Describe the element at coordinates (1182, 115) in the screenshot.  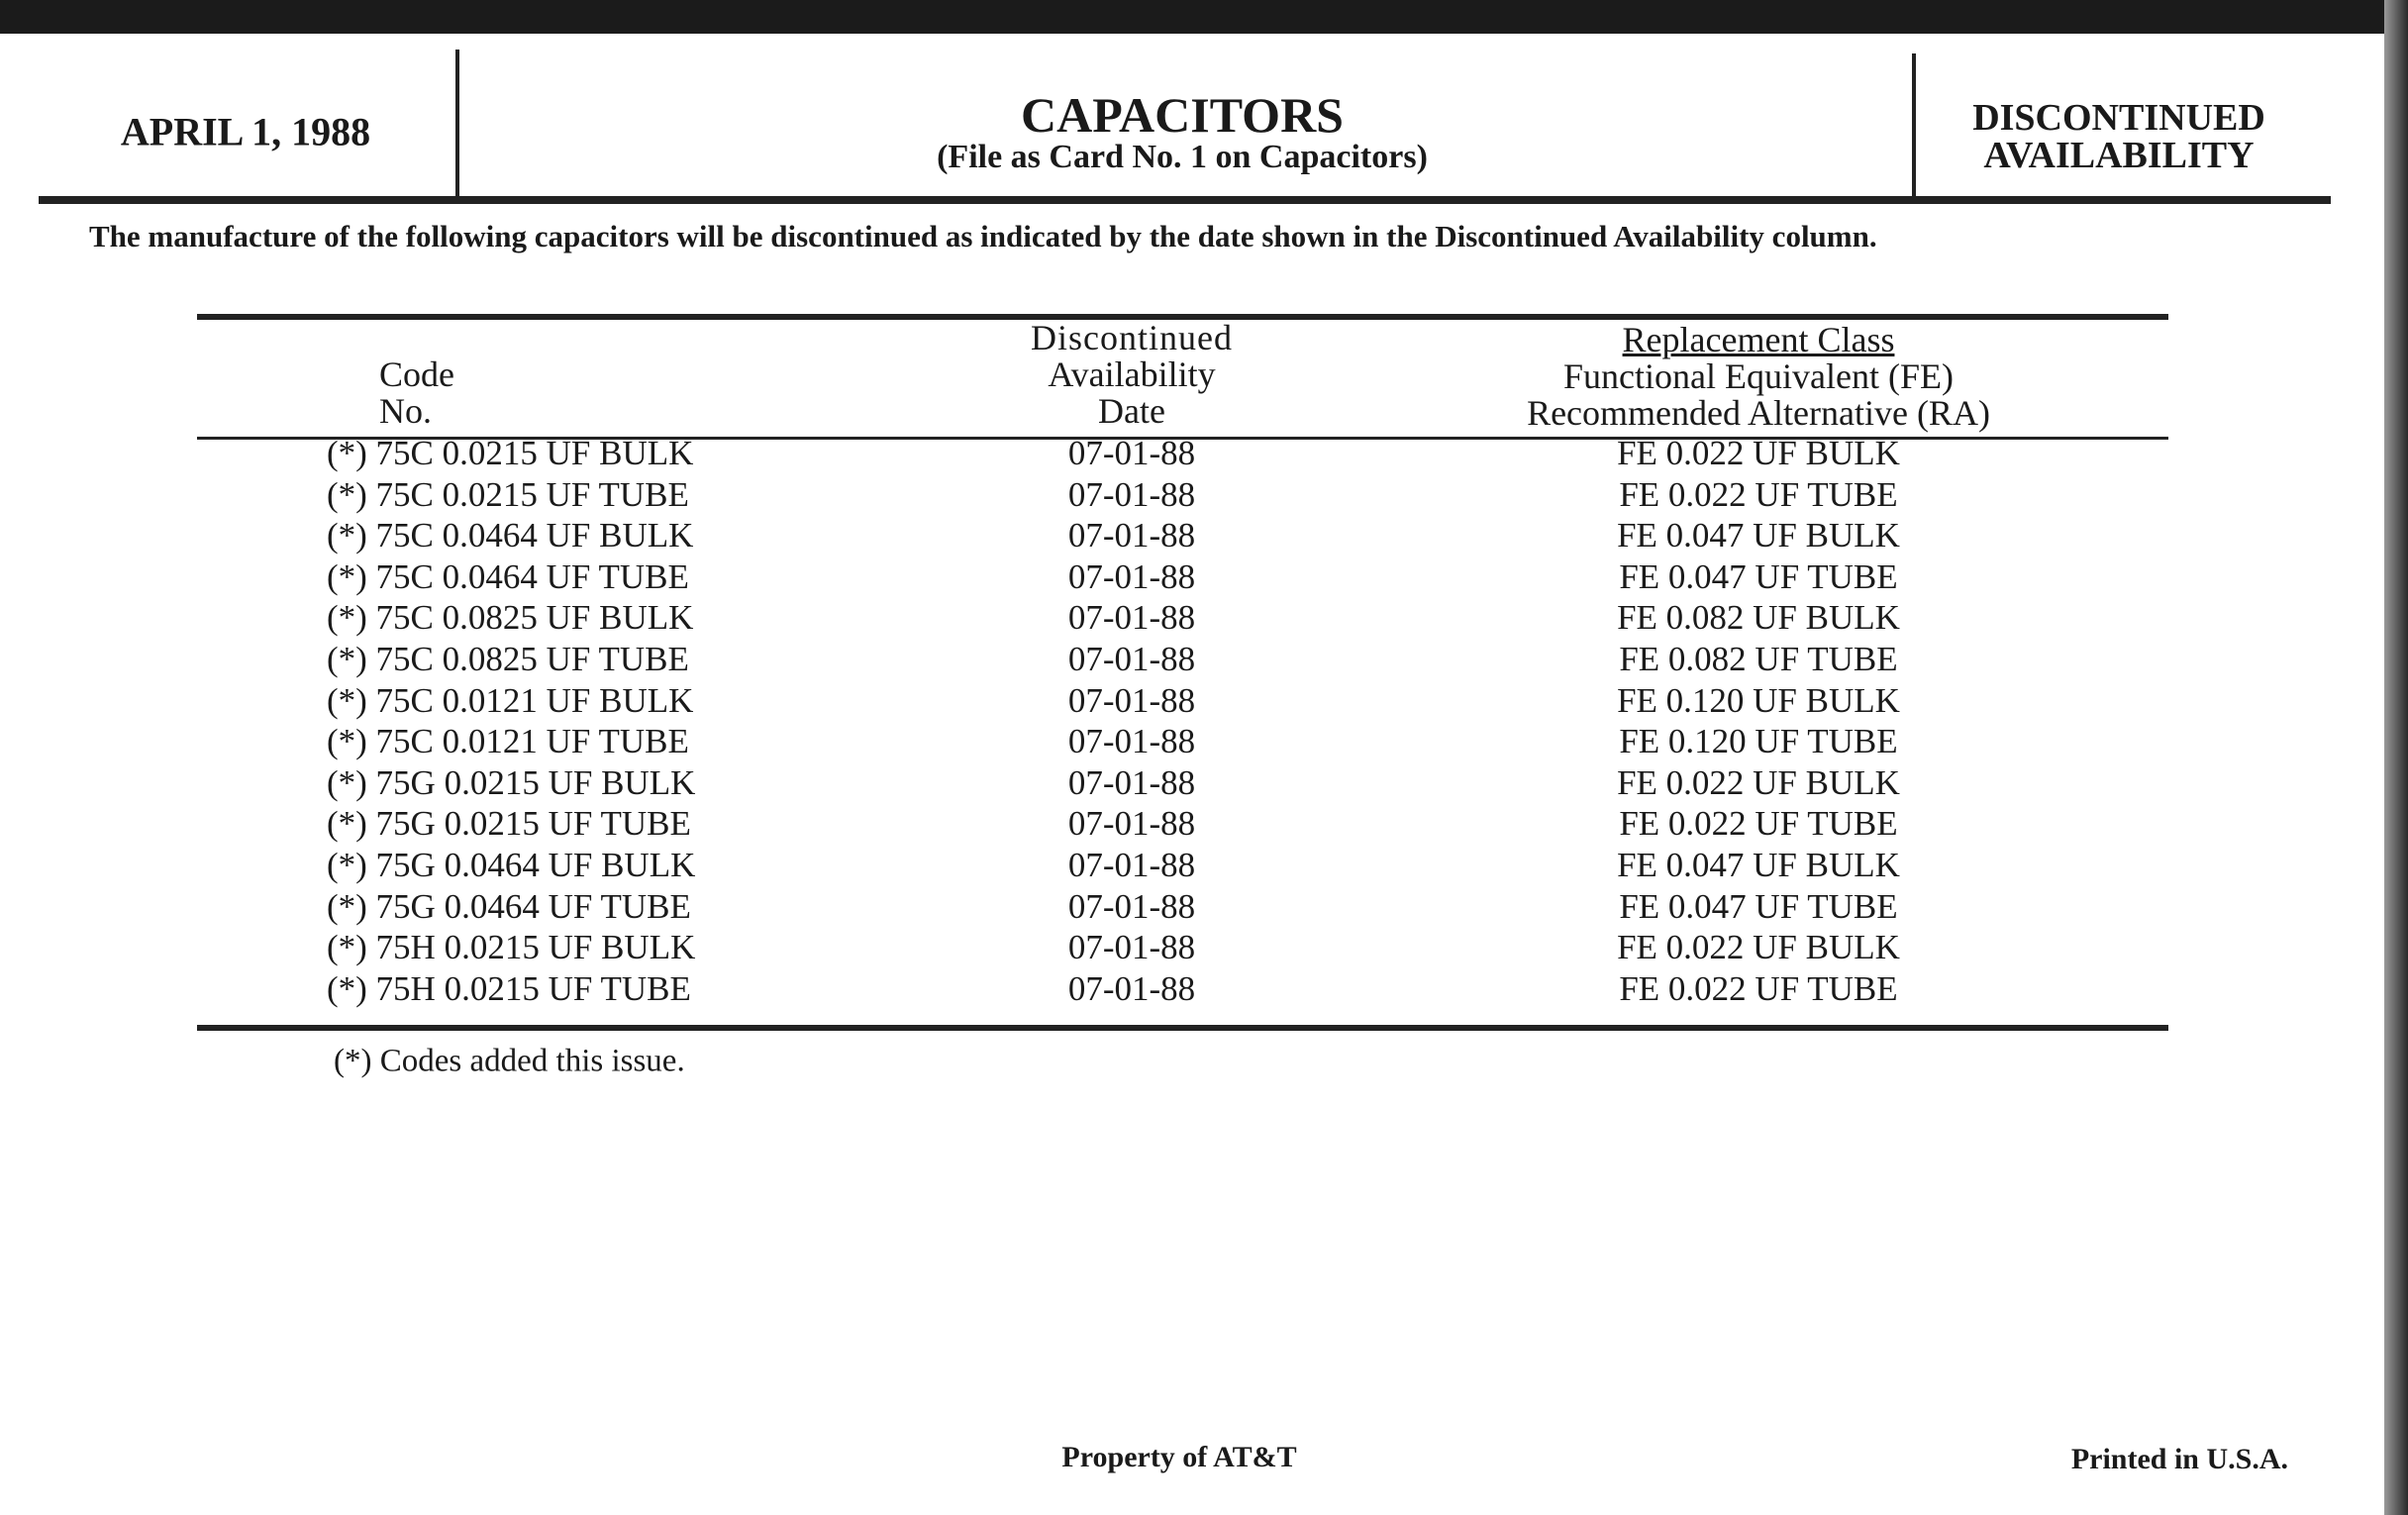
I see `page-title: CAPACITORS` at that location.